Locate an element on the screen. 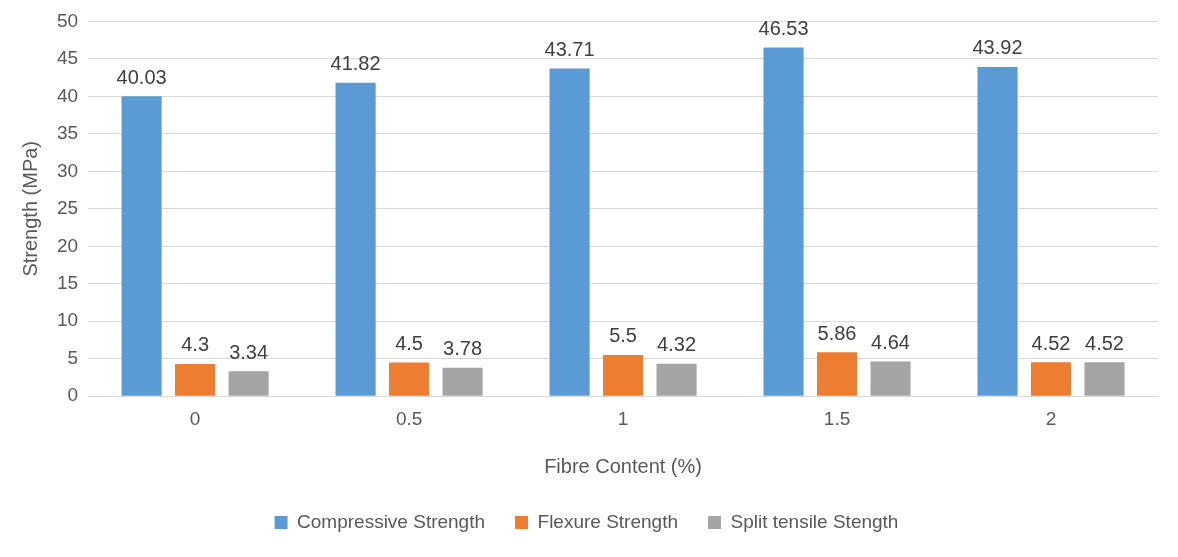 This screenshot has height=557, width=1178. data-label: 46.53 is located at coordinates (783, 27).